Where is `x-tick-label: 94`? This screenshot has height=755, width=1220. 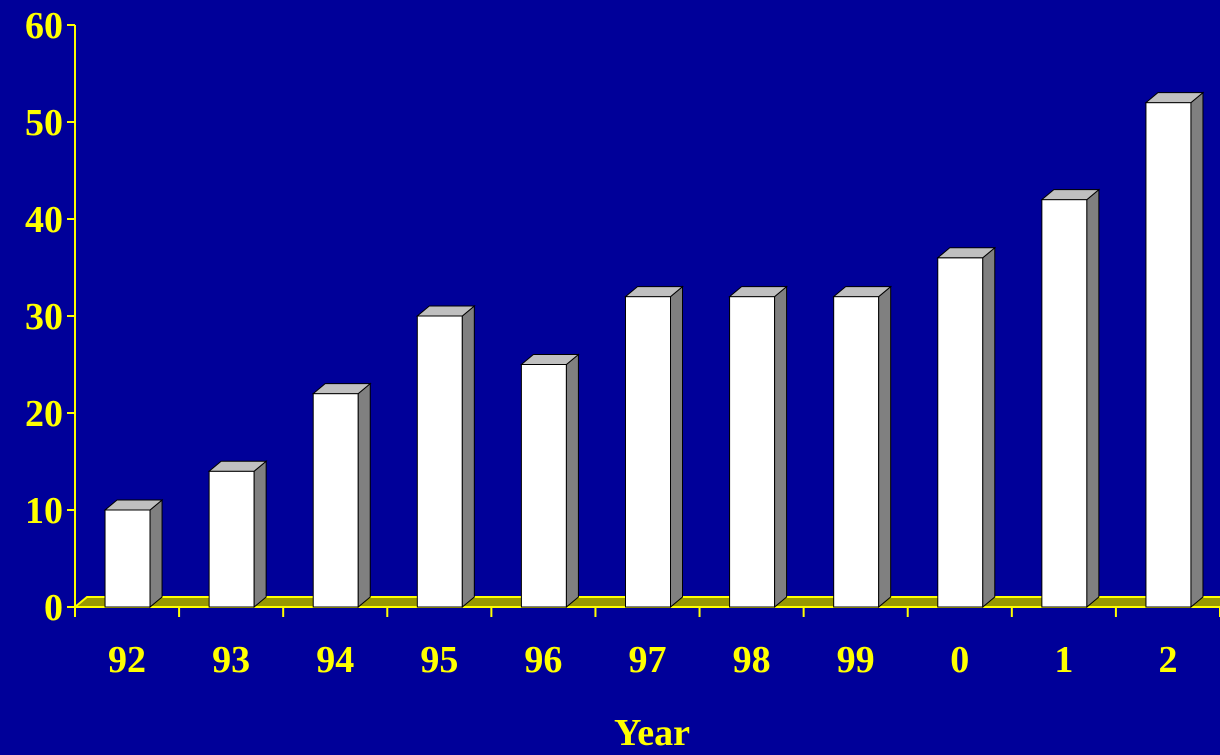
x-tick-label: 94 is located at coordinates (335, 660).